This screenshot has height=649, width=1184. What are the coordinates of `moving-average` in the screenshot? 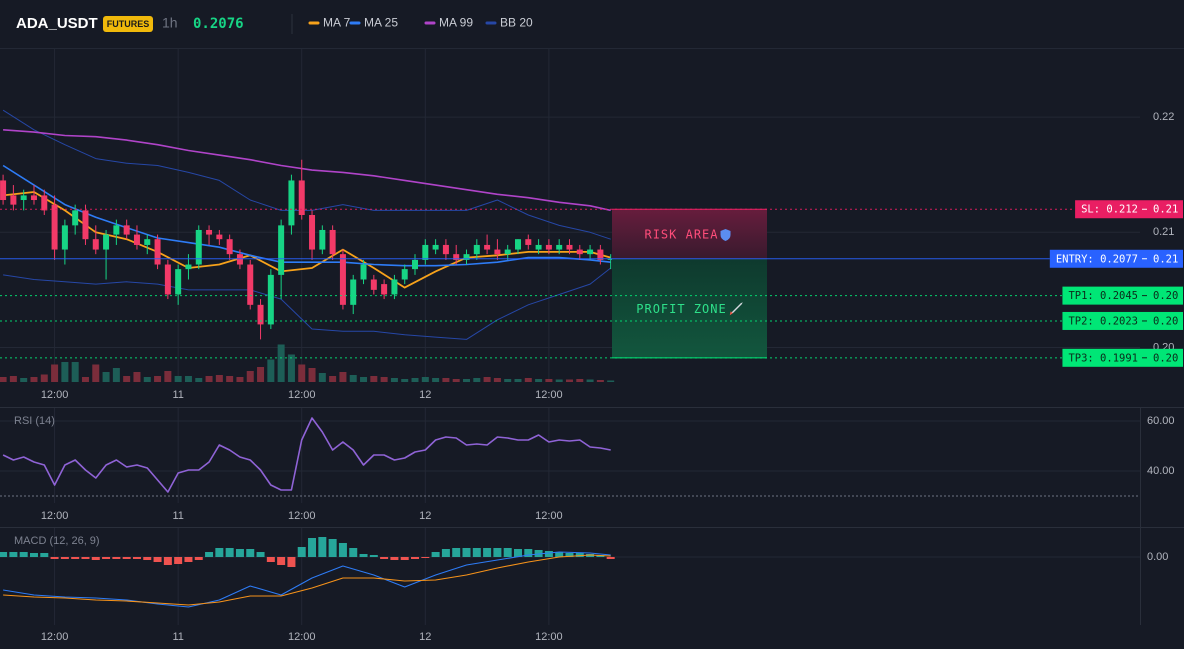 It's located at (307, 170).